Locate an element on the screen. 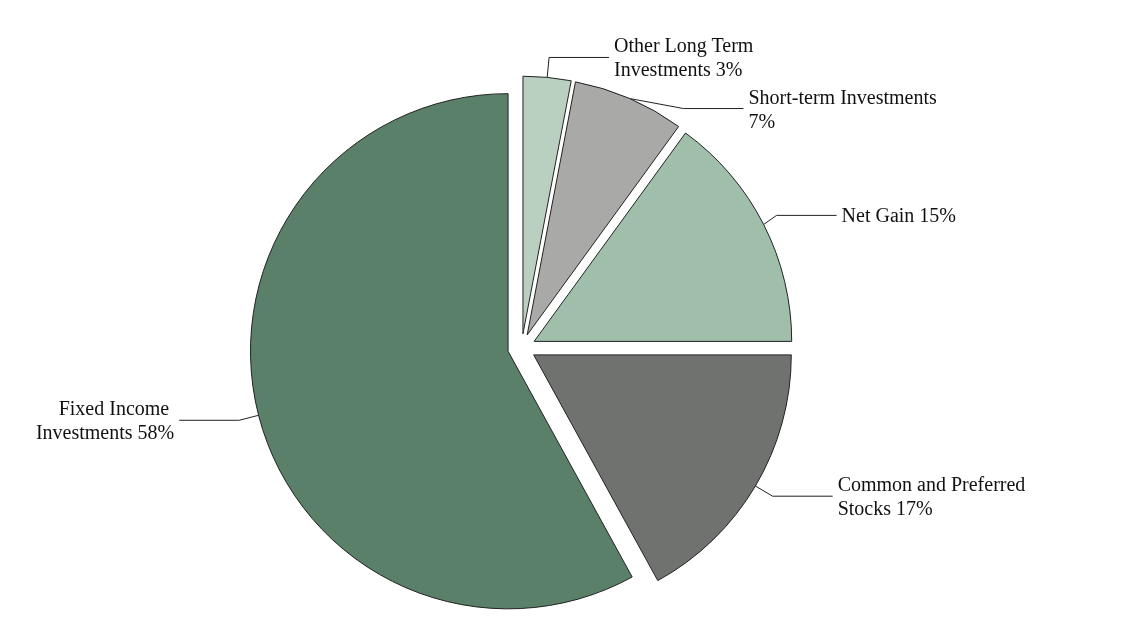  slice-label: Other Long Term Investments 3% is located at coordinates (686, 57).